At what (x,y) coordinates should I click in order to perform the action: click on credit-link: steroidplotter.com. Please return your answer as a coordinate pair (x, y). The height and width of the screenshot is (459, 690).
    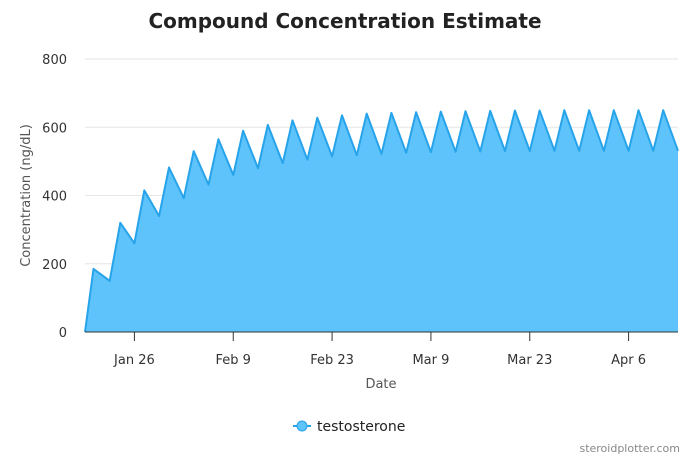
    Looking at the image, I should click on (629, 448).